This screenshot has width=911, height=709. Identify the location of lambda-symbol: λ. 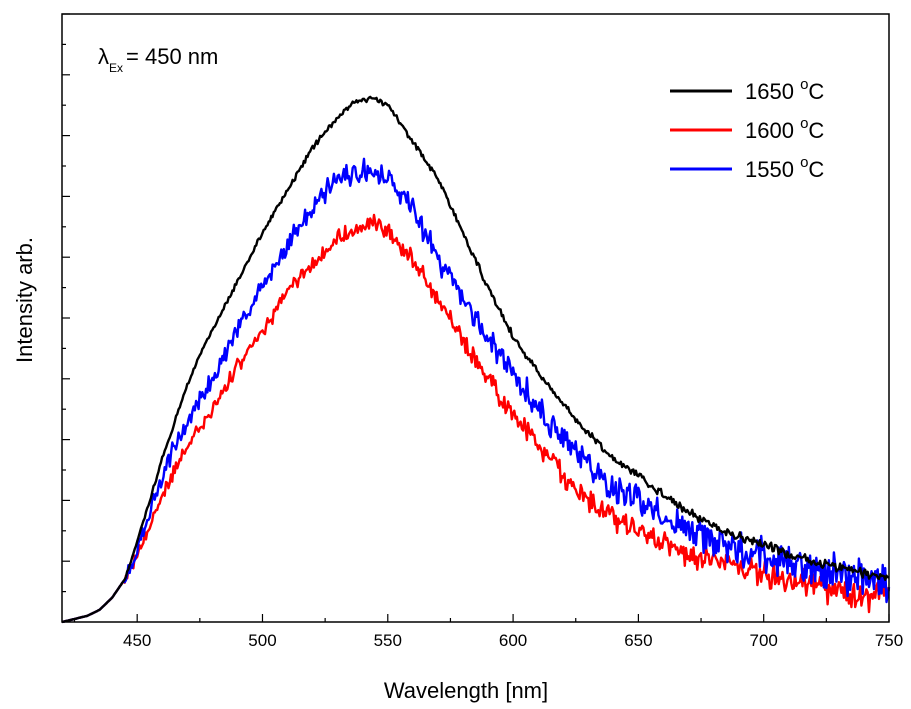
(103, 56).